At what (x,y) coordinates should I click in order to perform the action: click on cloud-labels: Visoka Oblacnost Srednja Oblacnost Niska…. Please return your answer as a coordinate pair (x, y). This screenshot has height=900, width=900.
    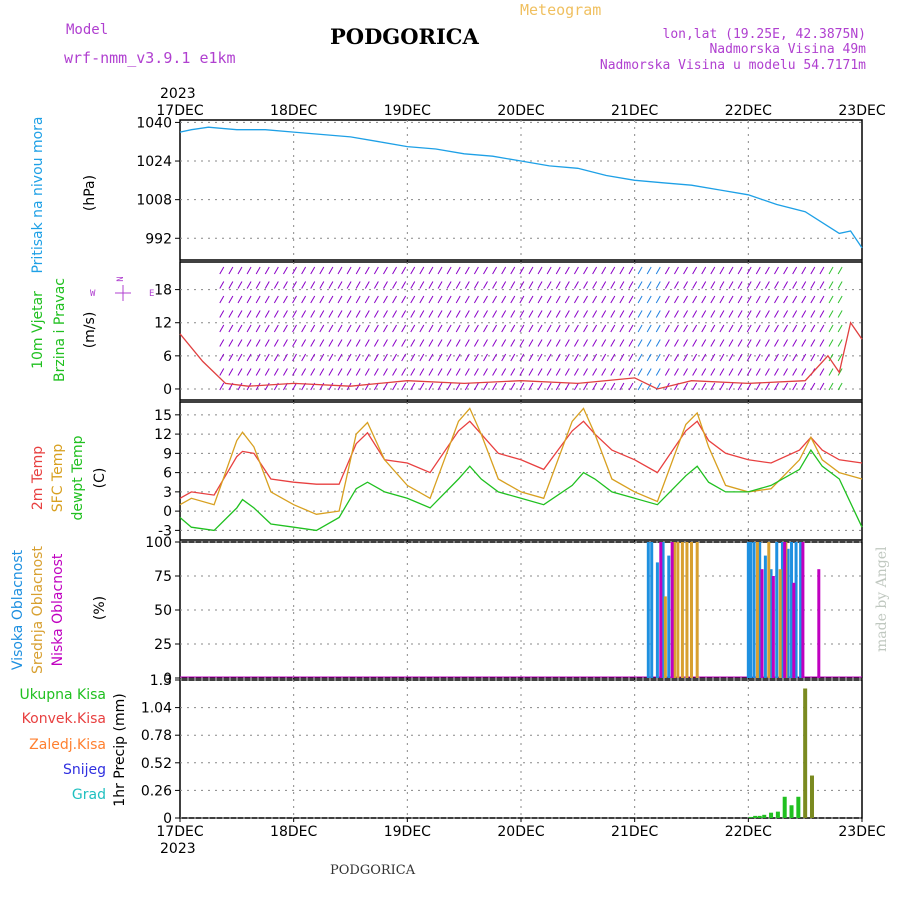
    Looking at the image, I should click on (59, 610).